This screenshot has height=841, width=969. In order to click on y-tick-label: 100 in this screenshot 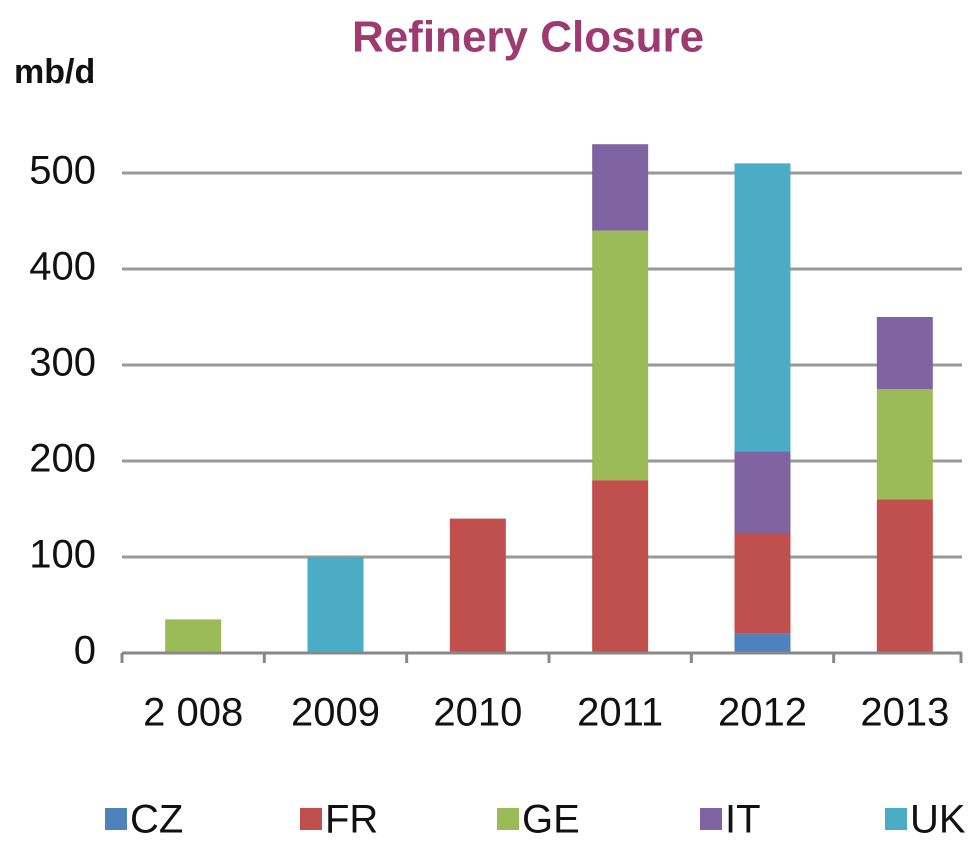, I will do `click(62, 555)`.